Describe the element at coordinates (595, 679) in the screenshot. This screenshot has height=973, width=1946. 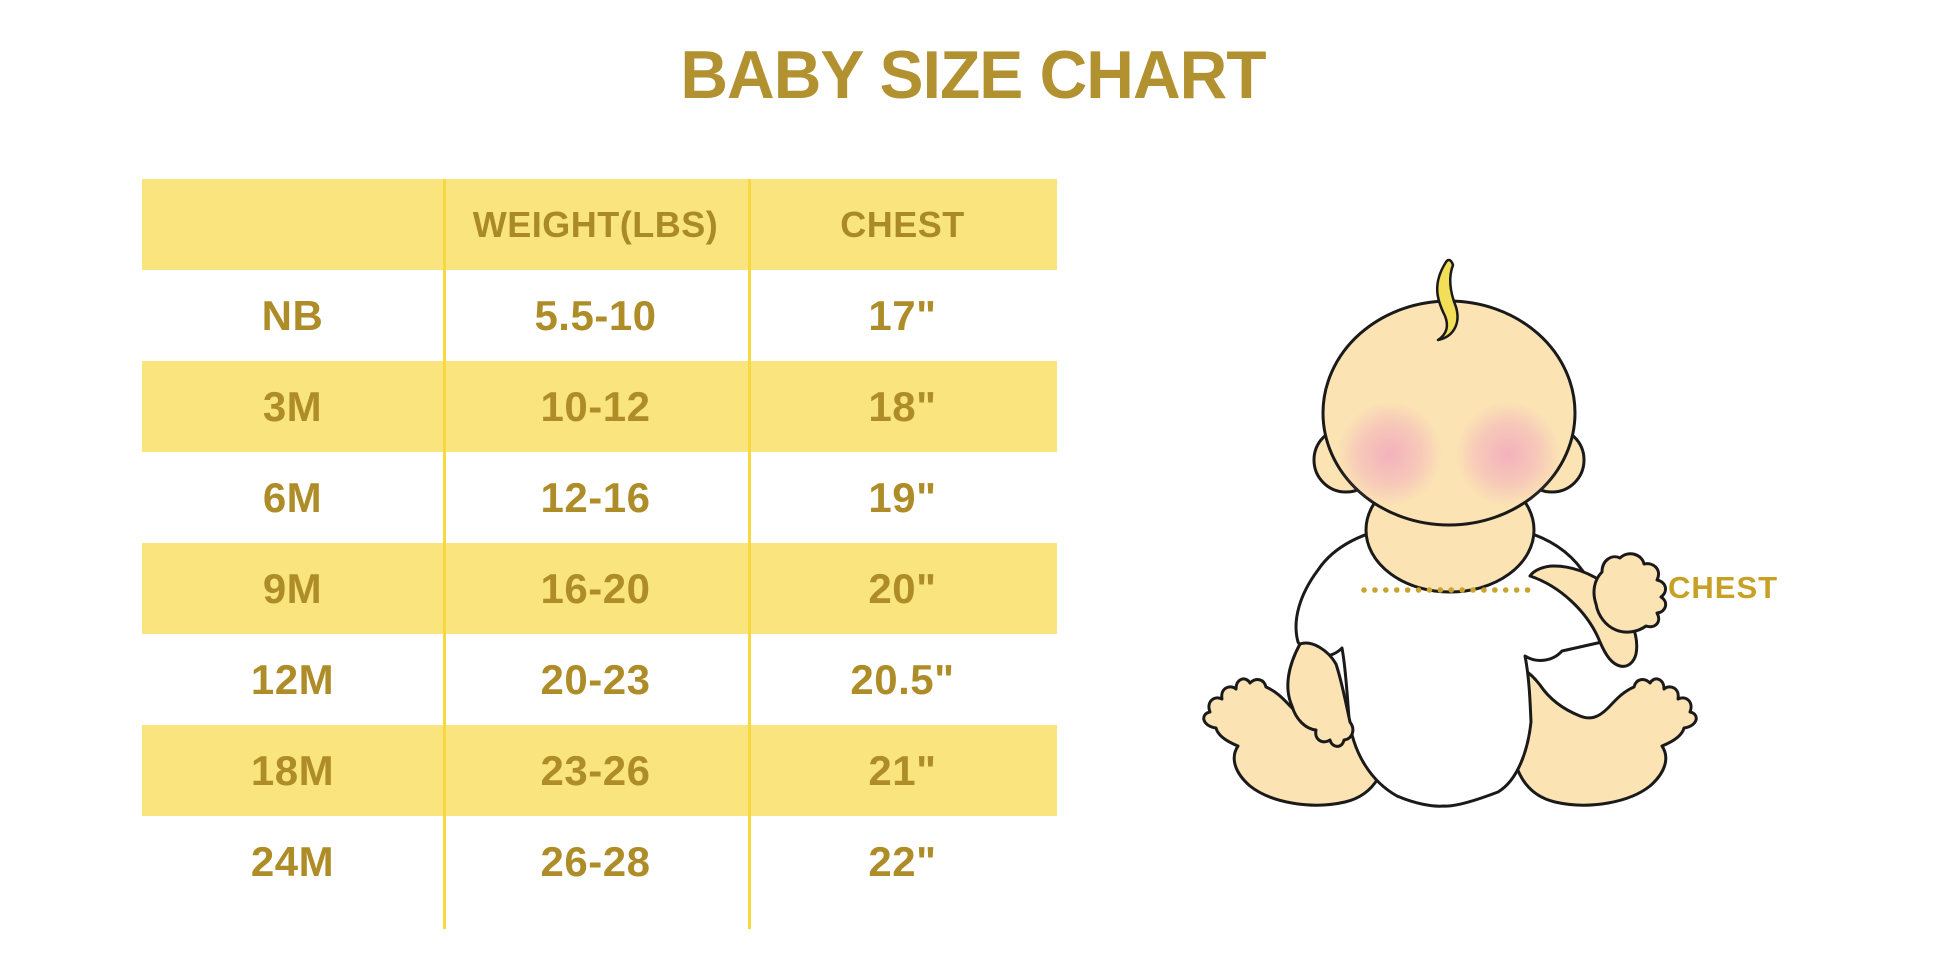
I see `weight-cell: 20-23` at that location.